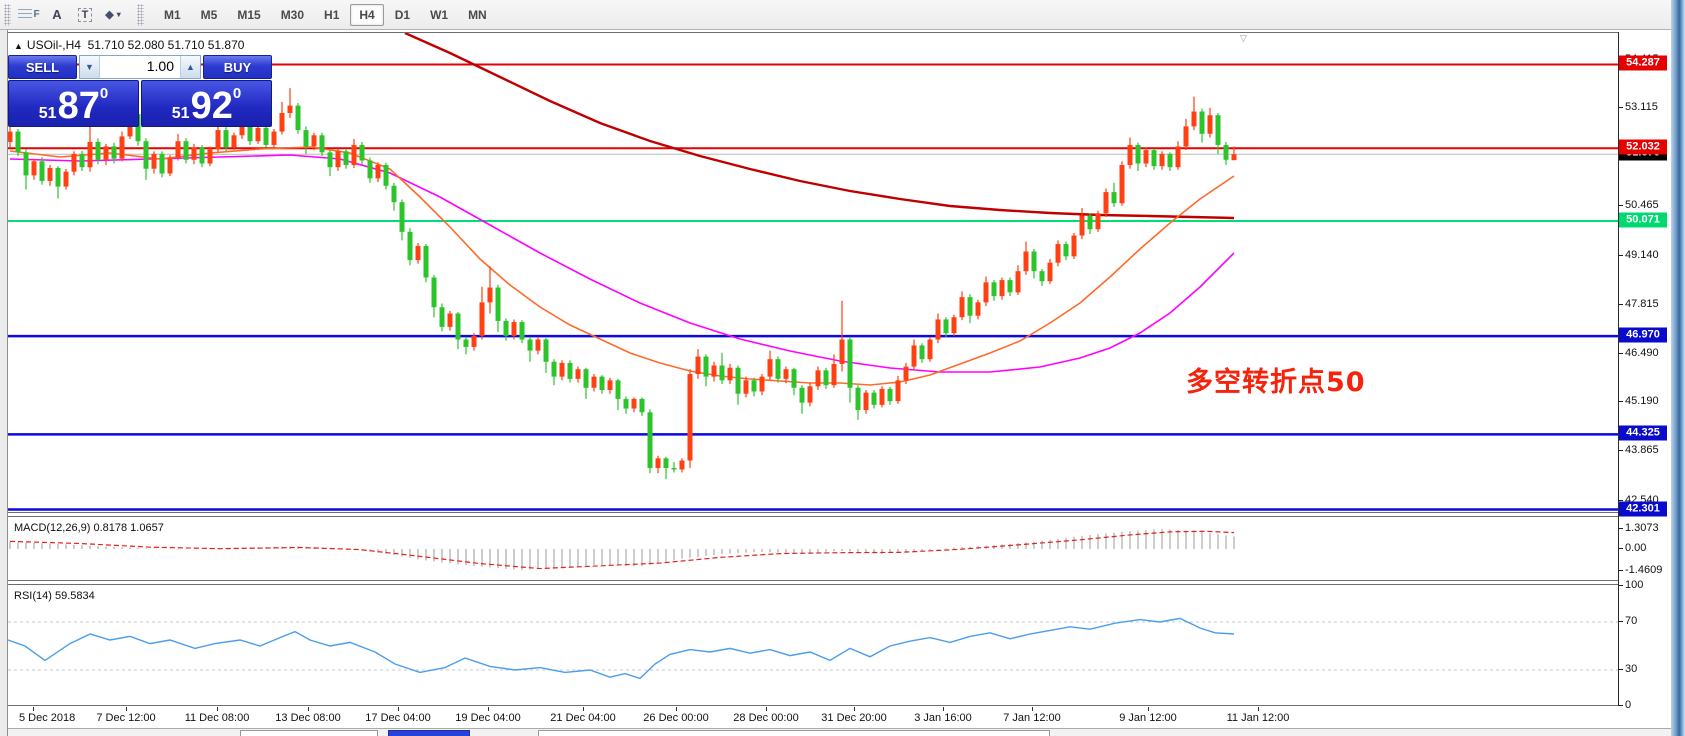 This screenshot has height=736, width=1685. What do you see at coordinates (249, 14) in the screenshot?
I see `timeframe-M15: M15` at bounding box center [249, 14].